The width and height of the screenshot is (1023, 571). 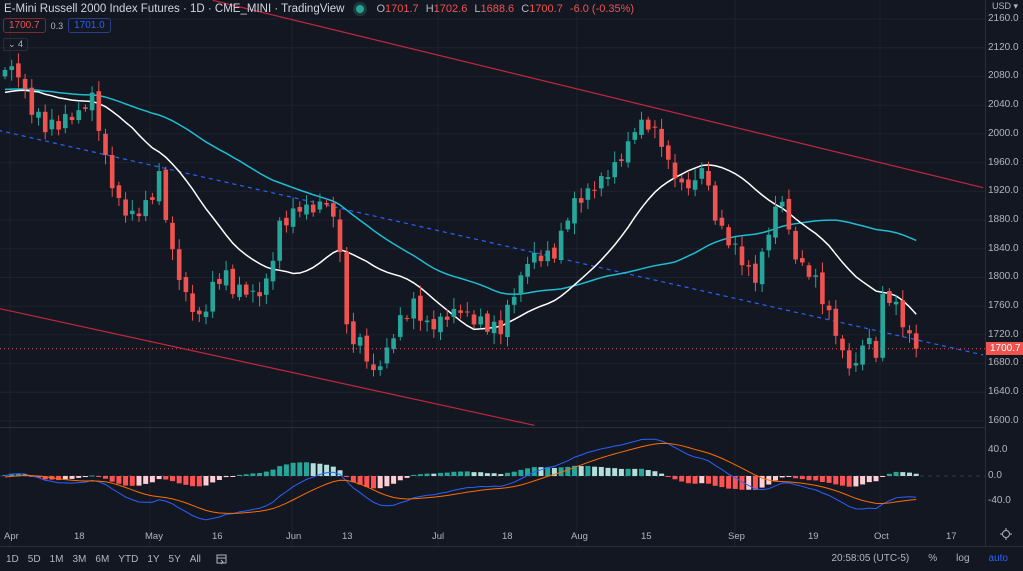 I want to click on low-label: L, so click(x=477, y=9).